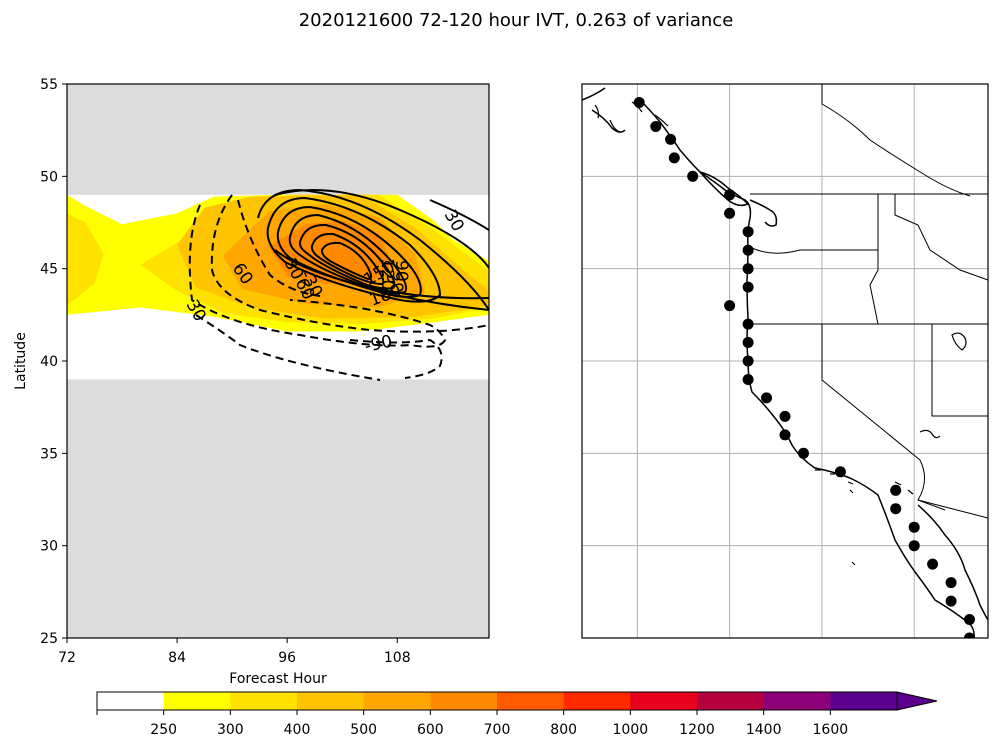 This screenshot has height=749, width=1000. What do you see at coordinates (497, 730) in the screenshot?
I see `colorbar-tick-label: 700` at bounding box center [497, 730].